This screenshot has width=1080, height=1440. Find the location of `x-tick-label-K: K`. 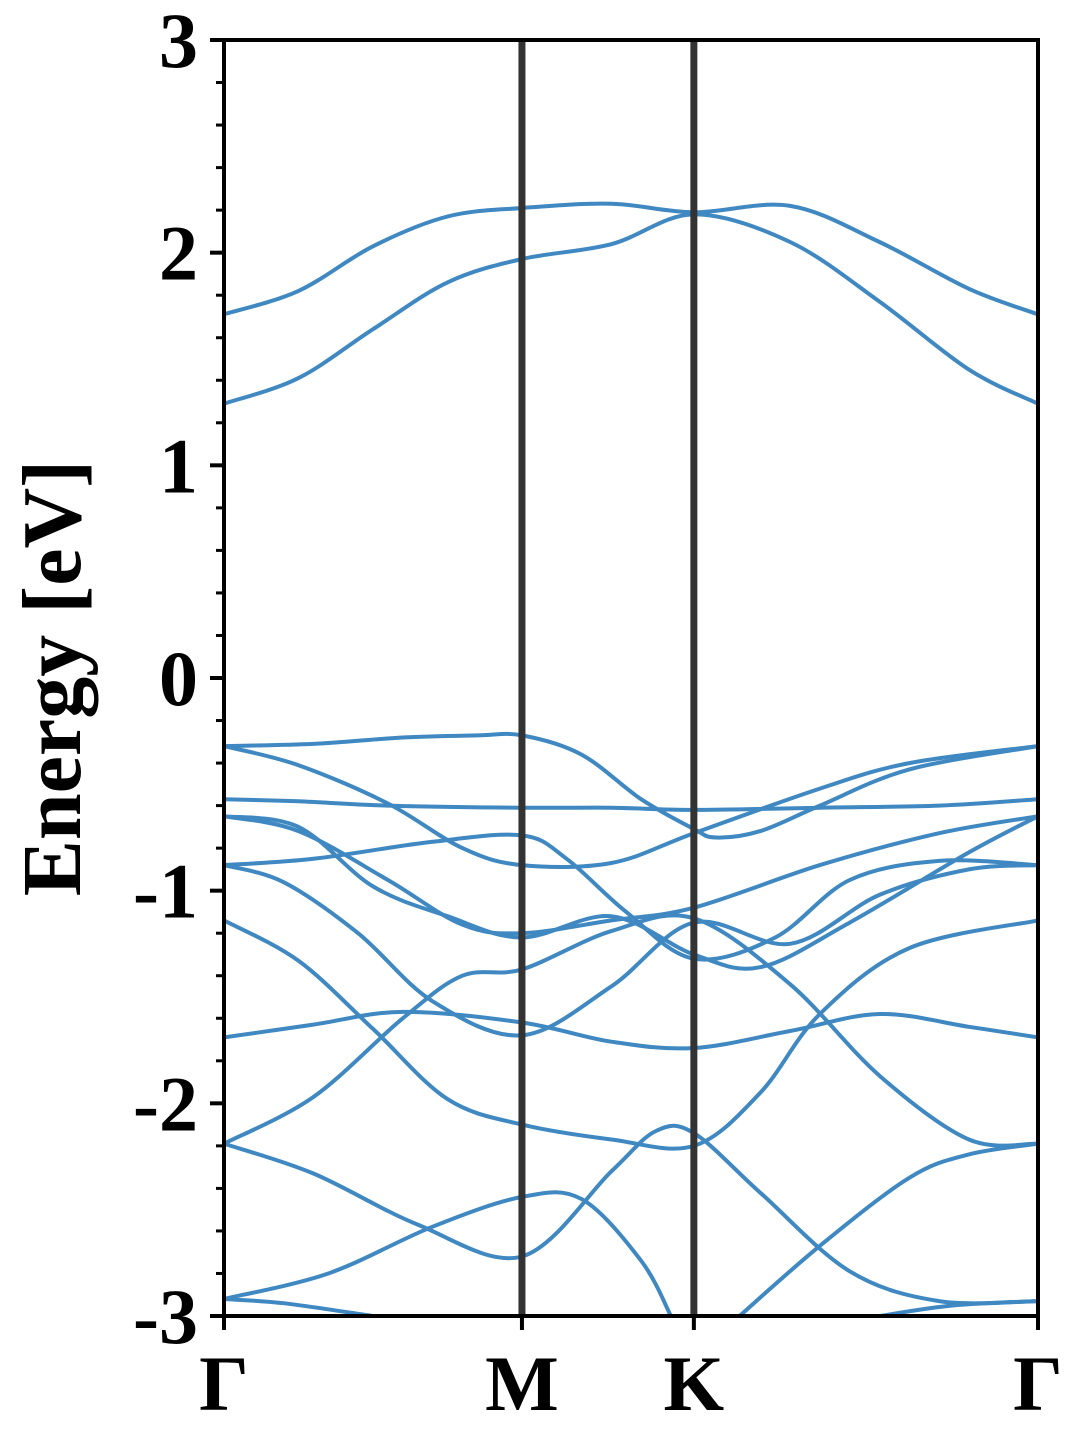

x-tick-label-K: K is located at coordinates (694, 1383).